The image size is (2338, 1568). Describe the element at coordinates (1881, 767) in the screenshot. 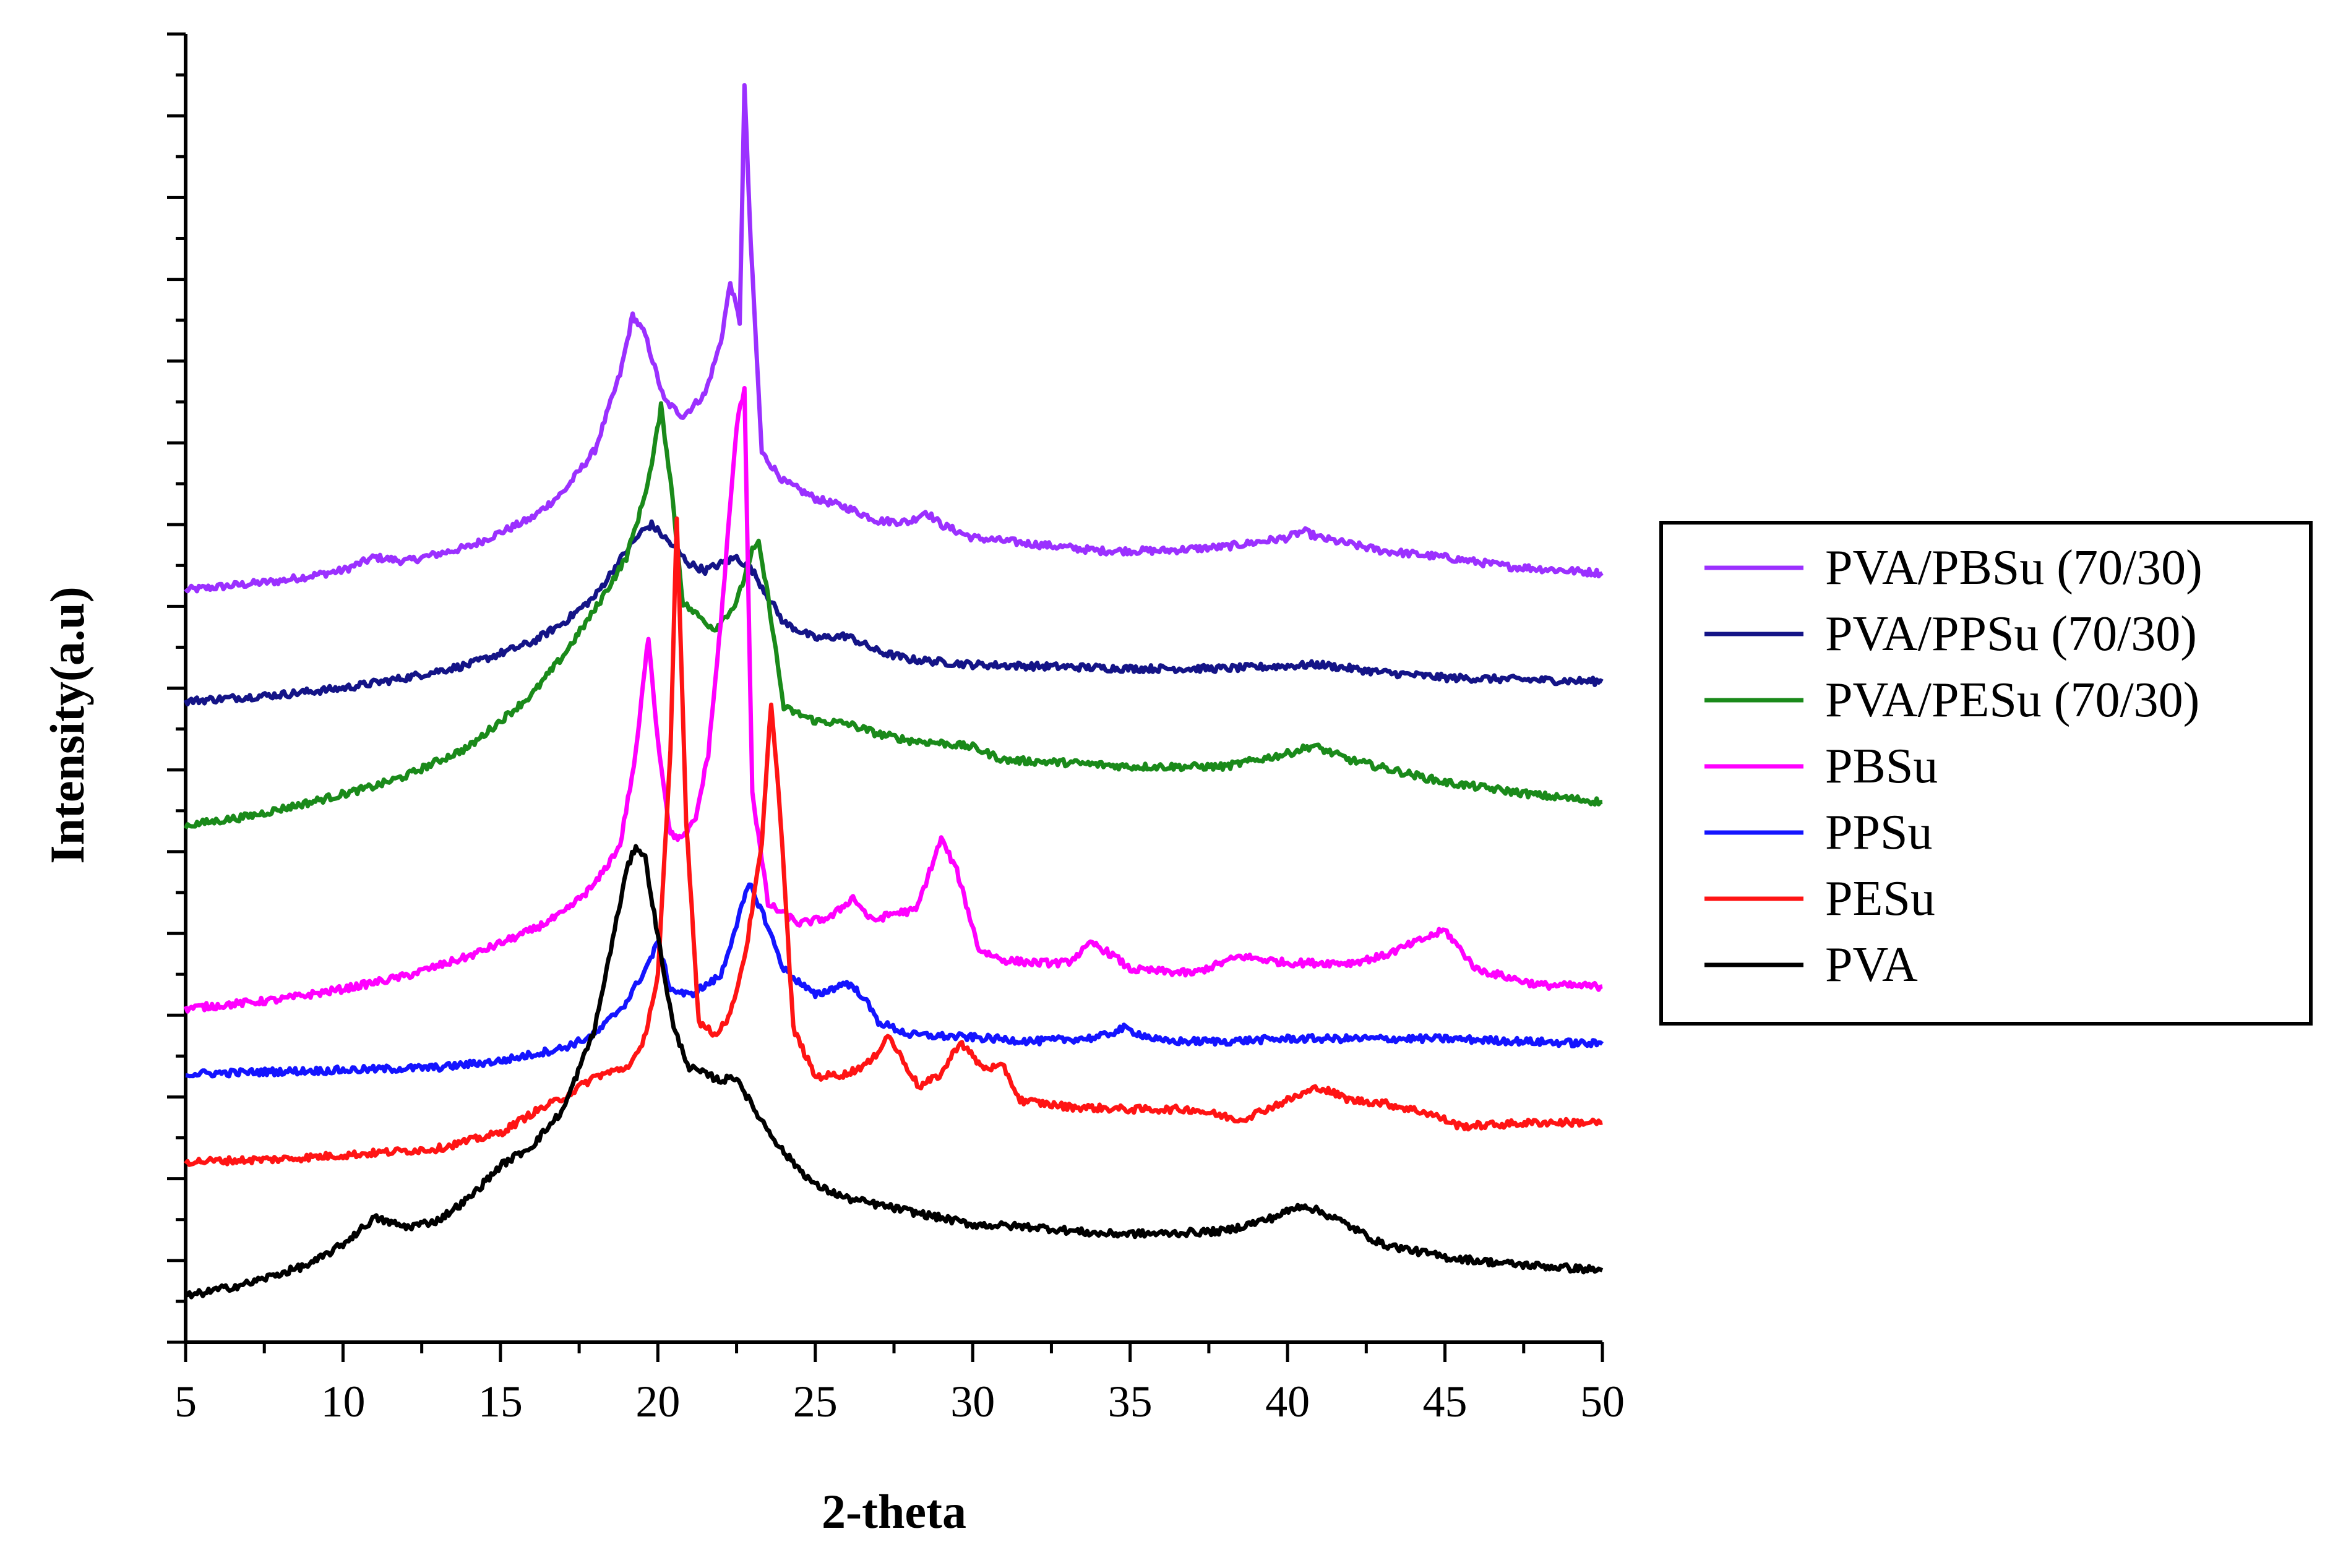

I see `legend-label: PBSu` at that location.